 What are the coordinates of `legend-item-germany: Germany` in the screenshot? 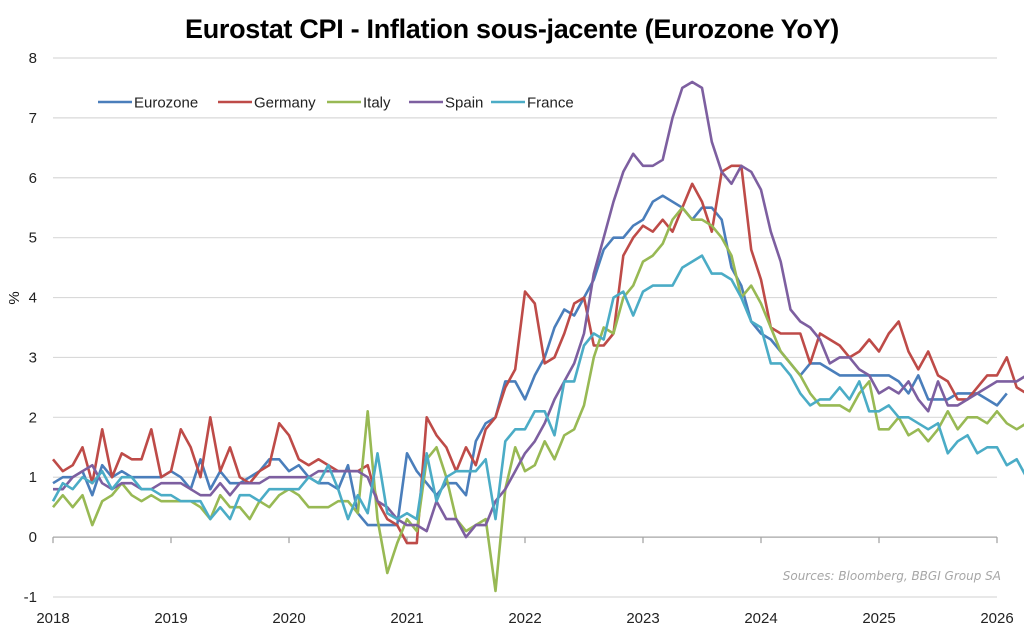 It's located at (267, 103).